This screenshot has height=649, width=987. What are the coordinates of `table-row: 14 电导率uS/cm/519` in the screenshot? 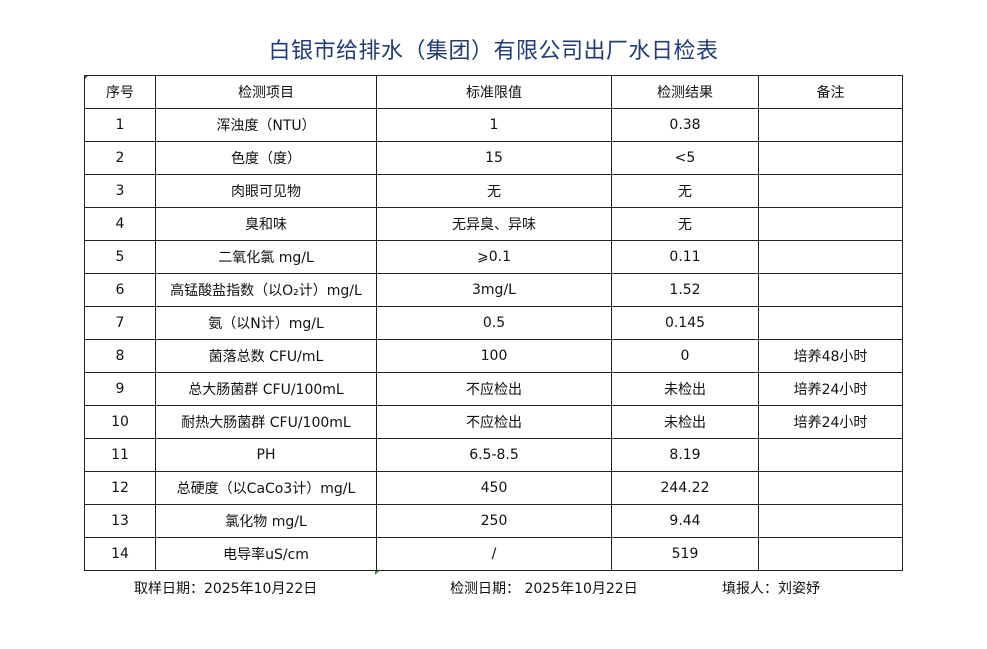 It's located at (493, 554).